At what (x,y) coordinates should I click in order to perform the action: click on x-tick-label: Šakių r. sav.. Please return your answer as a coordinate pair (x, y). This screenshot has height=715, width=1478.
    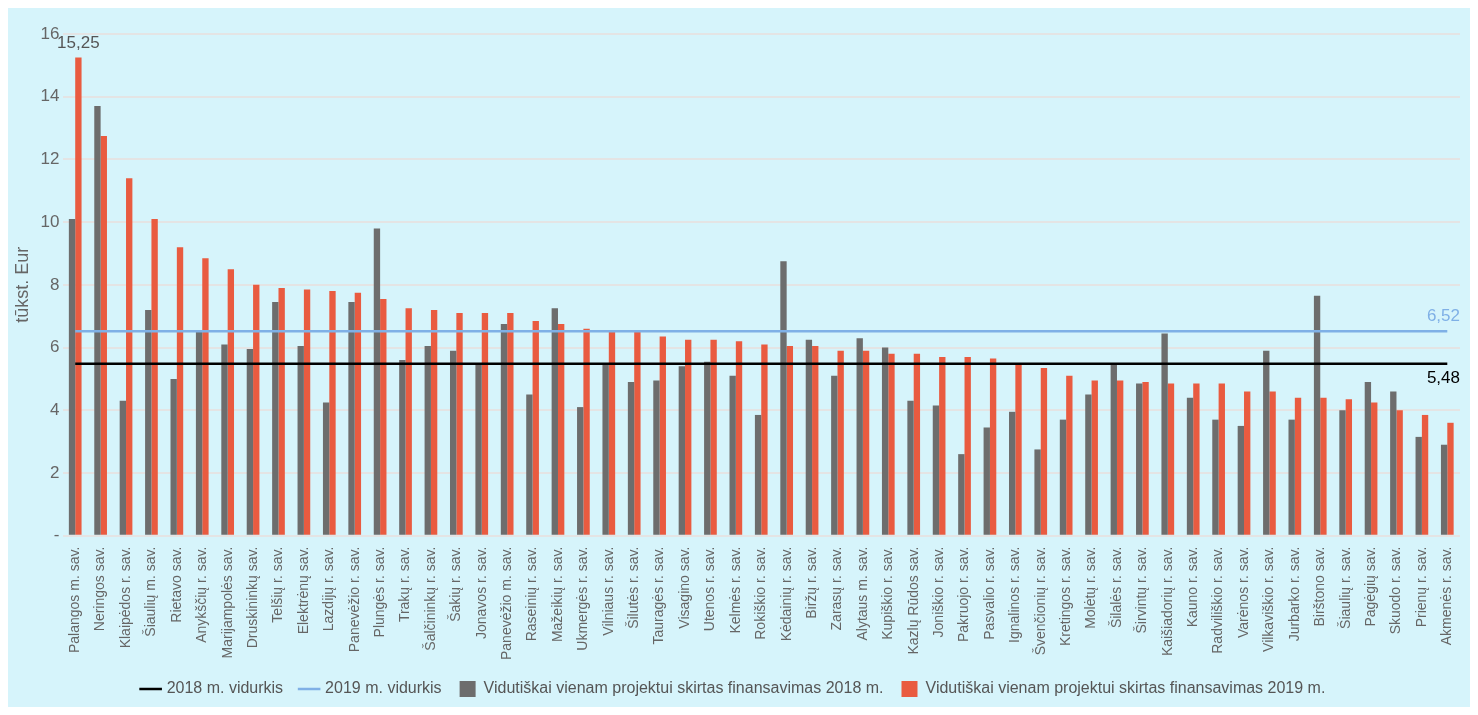
    Looking at the image, I should click on (455, 584).